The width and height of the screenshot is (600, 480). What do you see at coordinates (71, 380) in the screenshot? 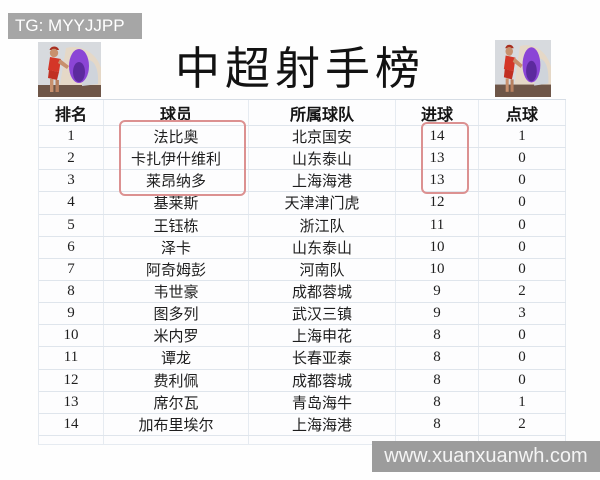
I see `rank-cell: 12` at bounding box center [71, 380].